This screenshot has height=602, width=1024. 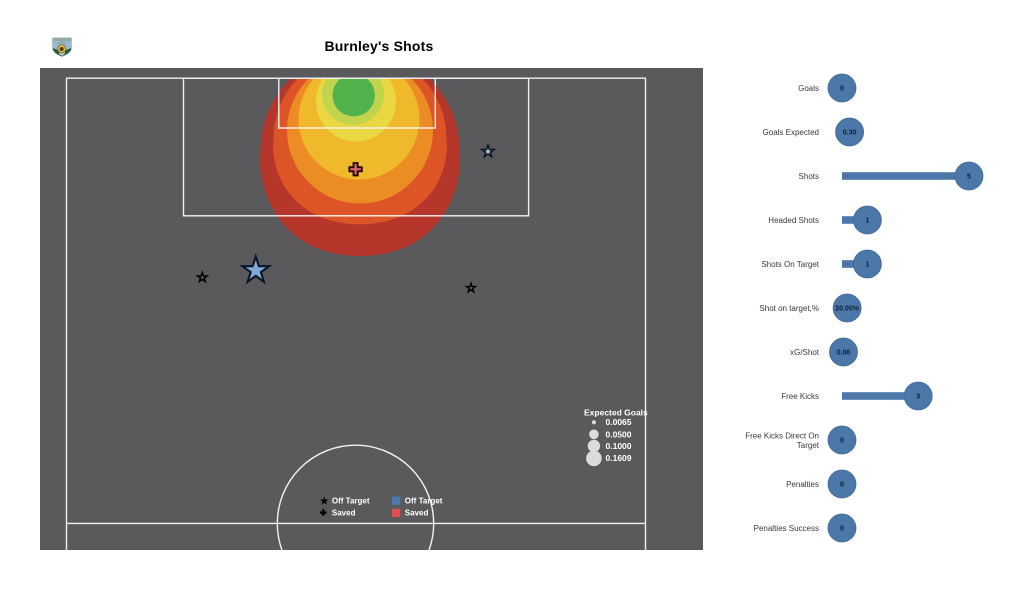 I want to click on svg-text: Free Kicks Direct On, so click(x=782, y=436).